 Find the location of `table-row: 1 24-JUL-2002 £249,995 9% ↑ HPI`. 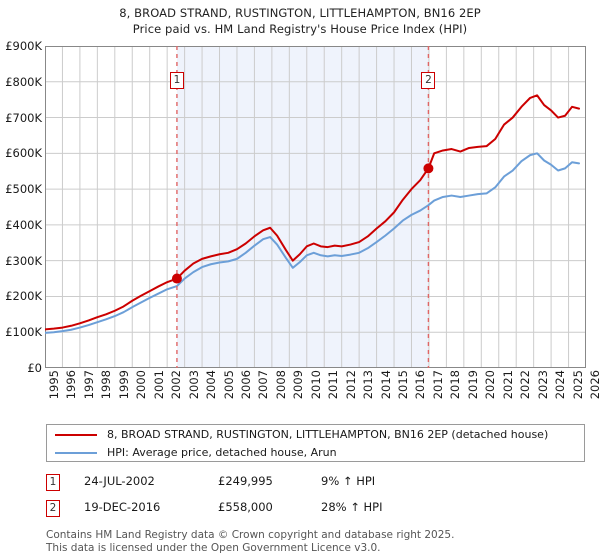

table-row: 1 24-JUL-2002 £249,995 9% ↑ HPI is located at coordinates (315, 485).